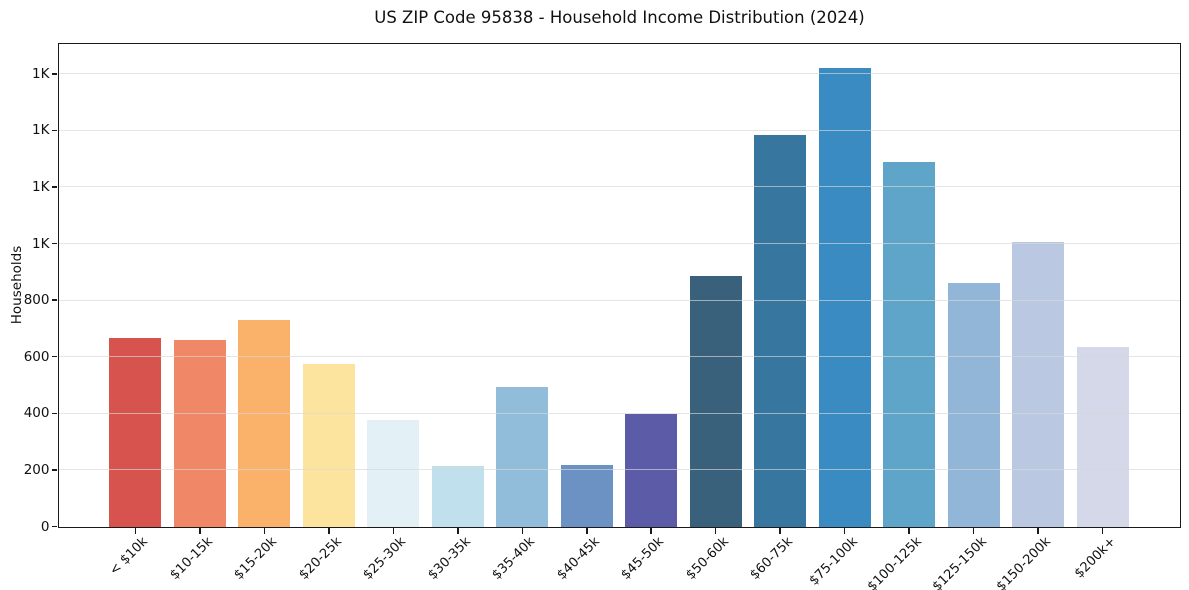 This screenshot has width=1189, height=590. I want to click on x-tick-label: $10-15k, so click(191, 558).